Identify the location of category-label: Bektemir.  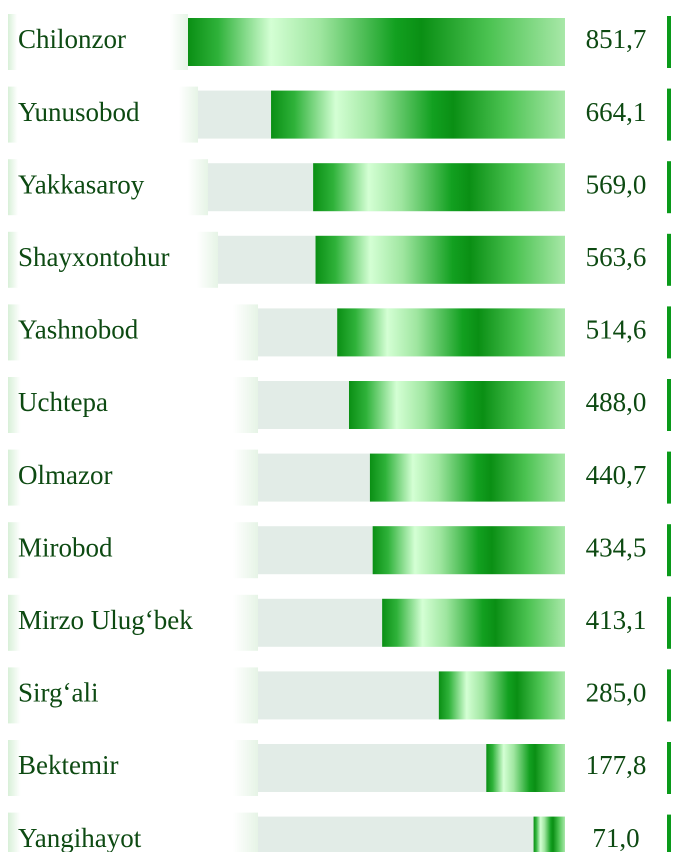
(68, 765).